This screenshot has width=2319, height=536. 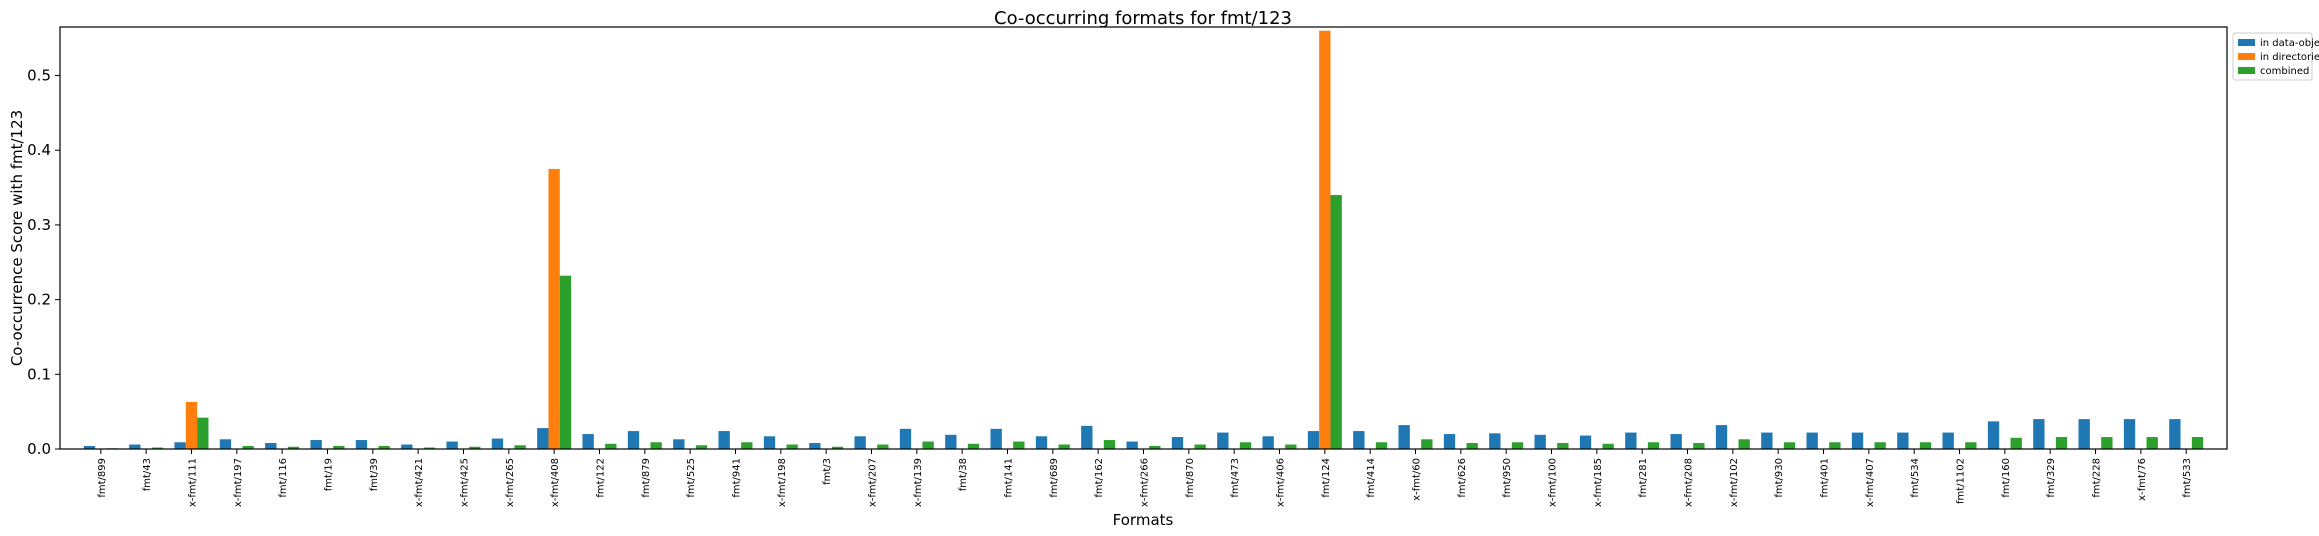 I want to click on x-tick-label: fmt/1102, so click(x=1961, y=481).